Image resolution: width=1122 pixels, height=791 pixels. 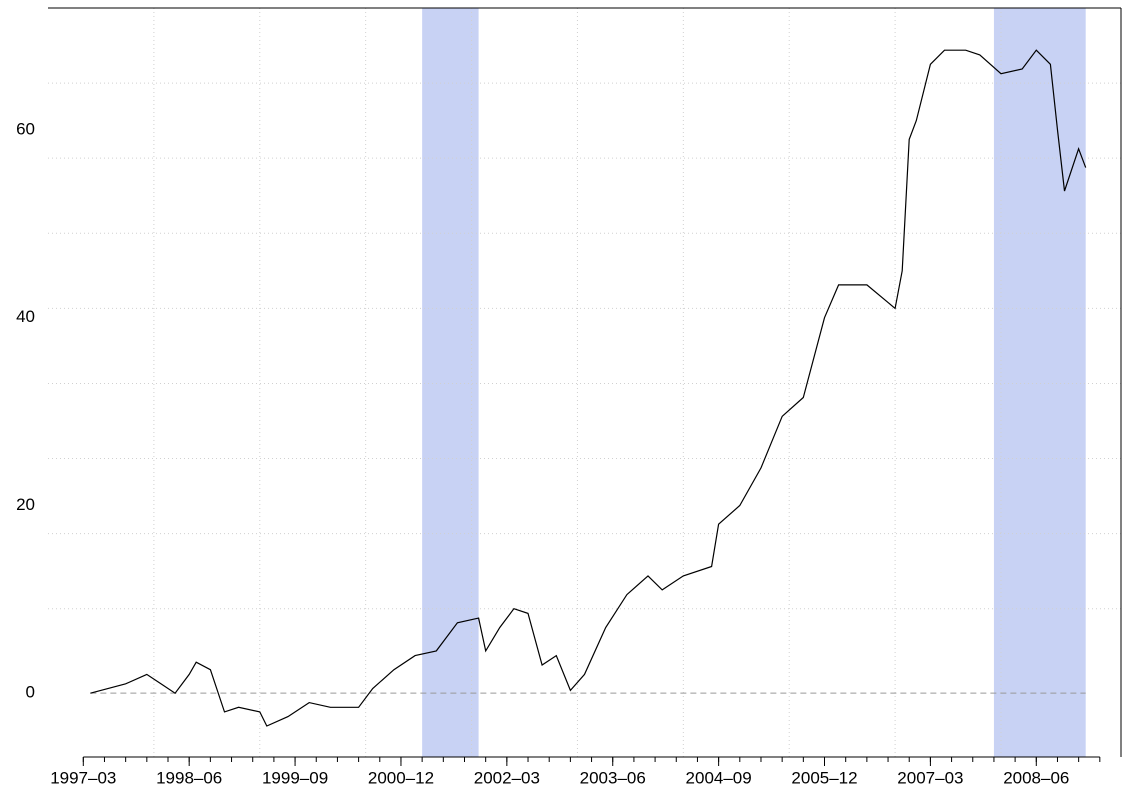 What do you see at coordinates (930, 777) in the screenshot?
I see `x-tick-label: 2007–03` at bounding box center [930, 777].